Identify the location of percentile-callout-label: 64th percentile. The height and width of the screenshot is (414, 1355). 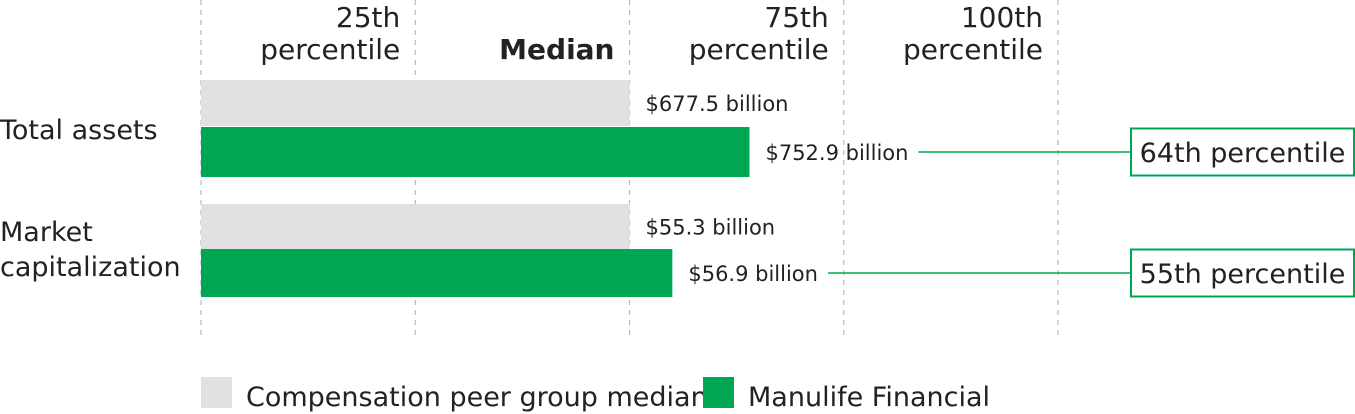
(1243, 153).